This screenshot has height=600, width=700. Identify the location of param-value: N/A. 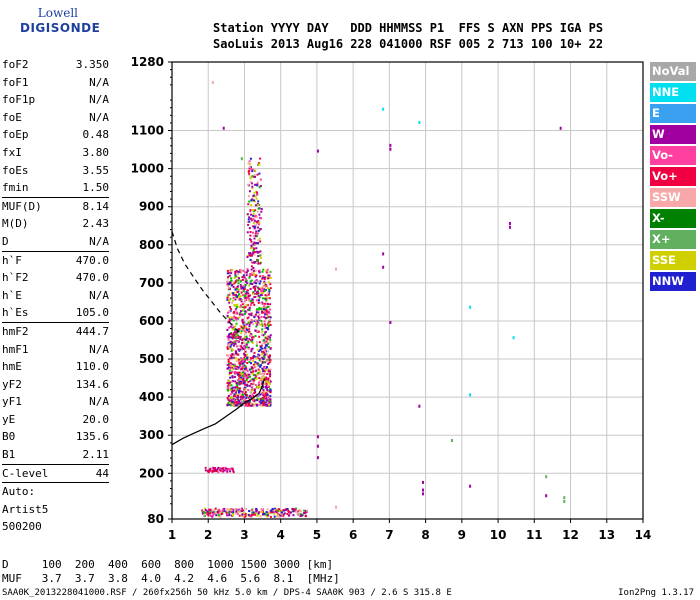
(99, 100).